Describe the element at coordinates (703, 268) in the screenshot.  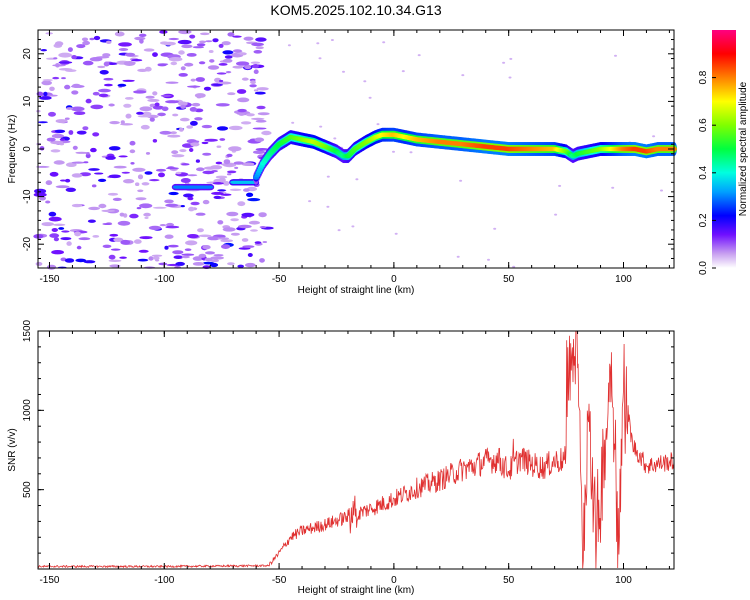
I see `colorbar-tick-label: 0.0` at that location.